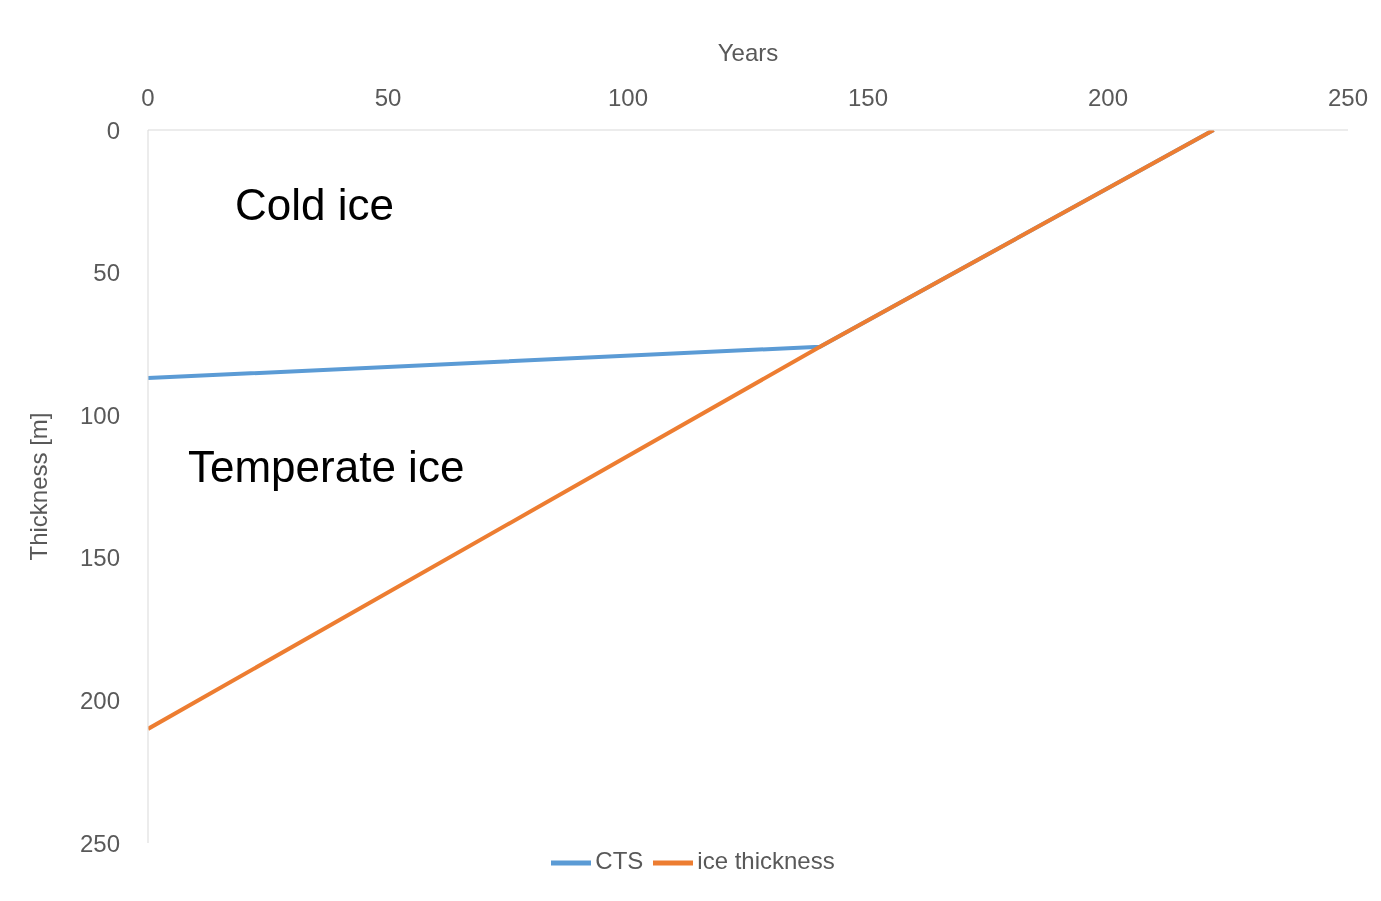 The height and width of the screenshot is (901, 1381). Describe the element at coordinates (766, 861) in the screenshot. I see `legend-label: ice thickness` at that location.